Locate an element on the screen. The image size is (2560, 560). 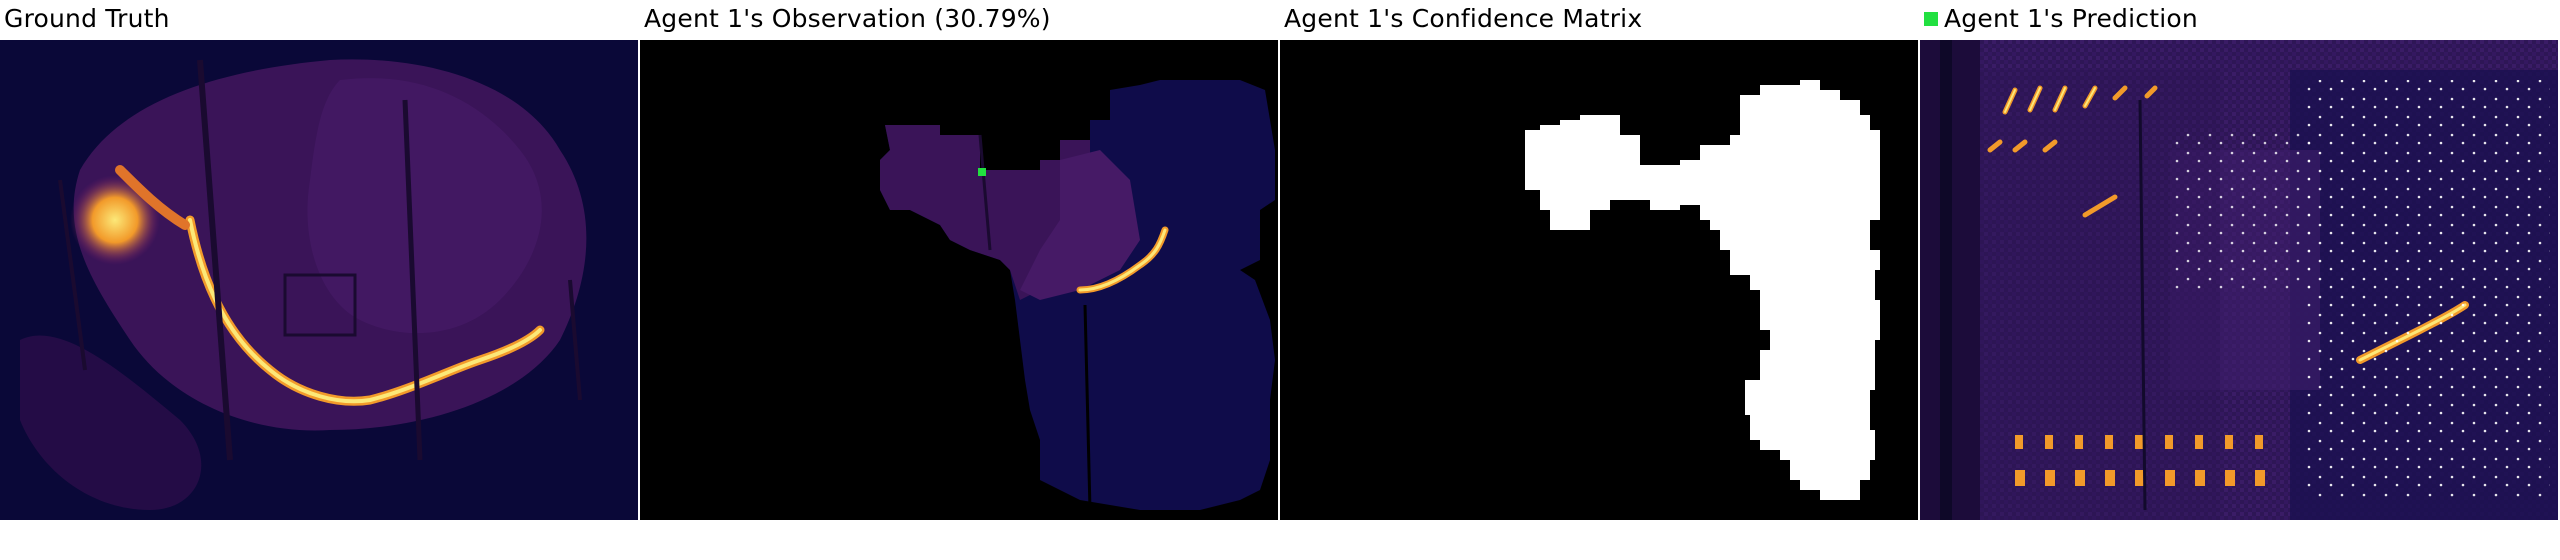
observation-title-text: Agent 1's Observation (30.79%) is located at coordinates (847, 18).